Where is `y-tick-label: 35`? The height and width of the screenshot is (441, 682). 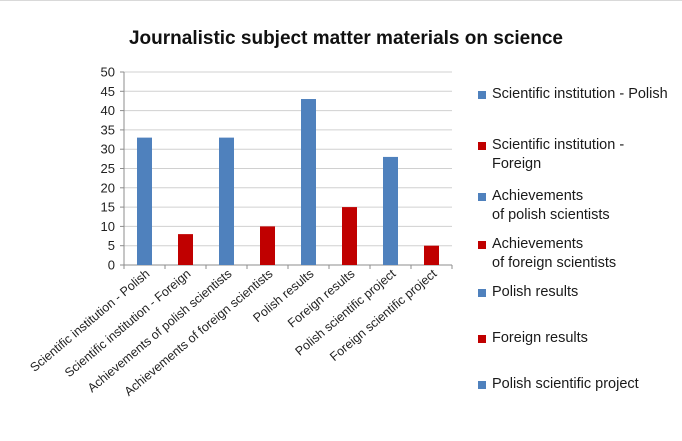
y-tick-label: 35 is located at coordinates (108, 129).